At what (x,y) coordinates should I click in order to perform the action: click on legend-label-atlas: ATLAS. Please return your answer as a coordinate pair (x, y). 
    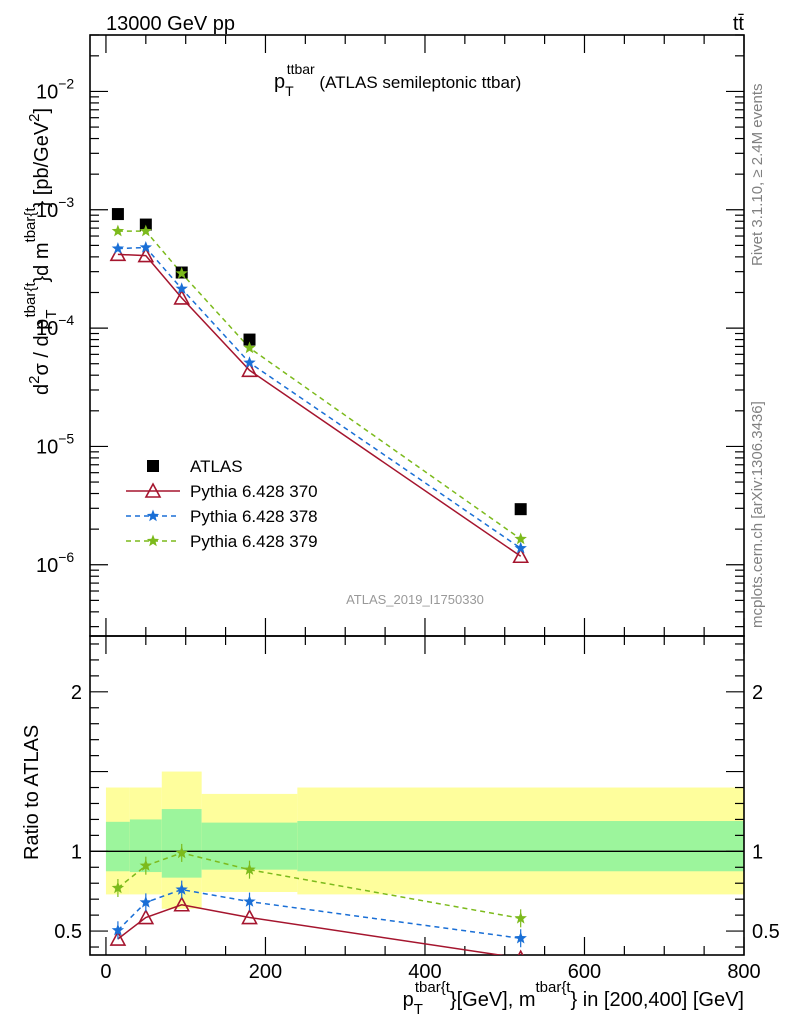
    Looking at the image, I should click on (216, 466).